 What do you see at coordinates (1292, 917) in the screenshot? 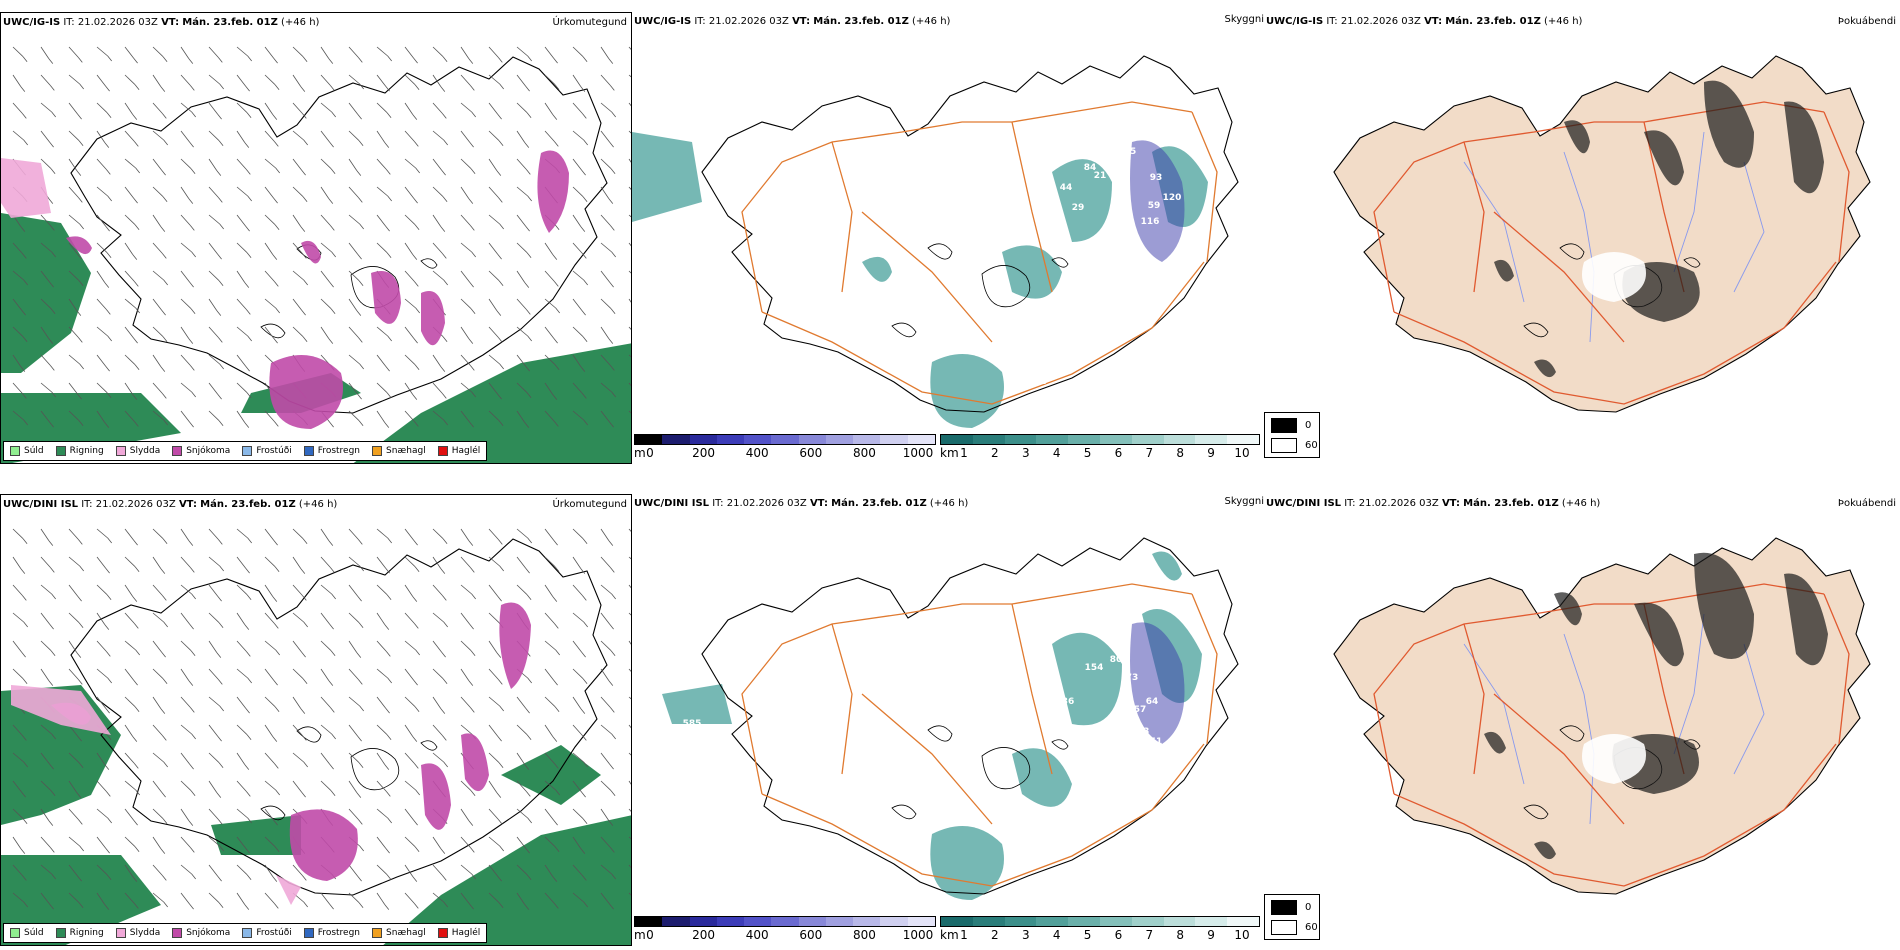
I see `fog-legend: 0 60` at bounding box center [1292, 917].